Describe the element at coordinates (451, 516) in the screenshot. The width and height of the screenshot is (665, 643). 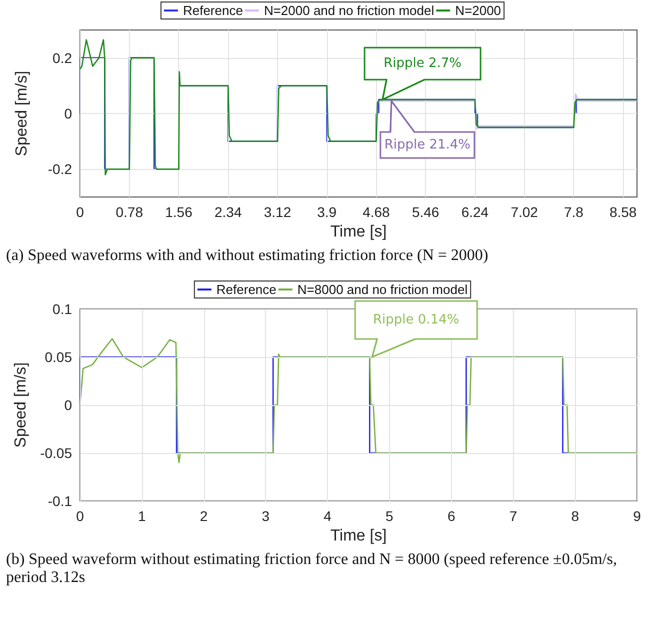
I see `x-tick-label: 6` at that location.